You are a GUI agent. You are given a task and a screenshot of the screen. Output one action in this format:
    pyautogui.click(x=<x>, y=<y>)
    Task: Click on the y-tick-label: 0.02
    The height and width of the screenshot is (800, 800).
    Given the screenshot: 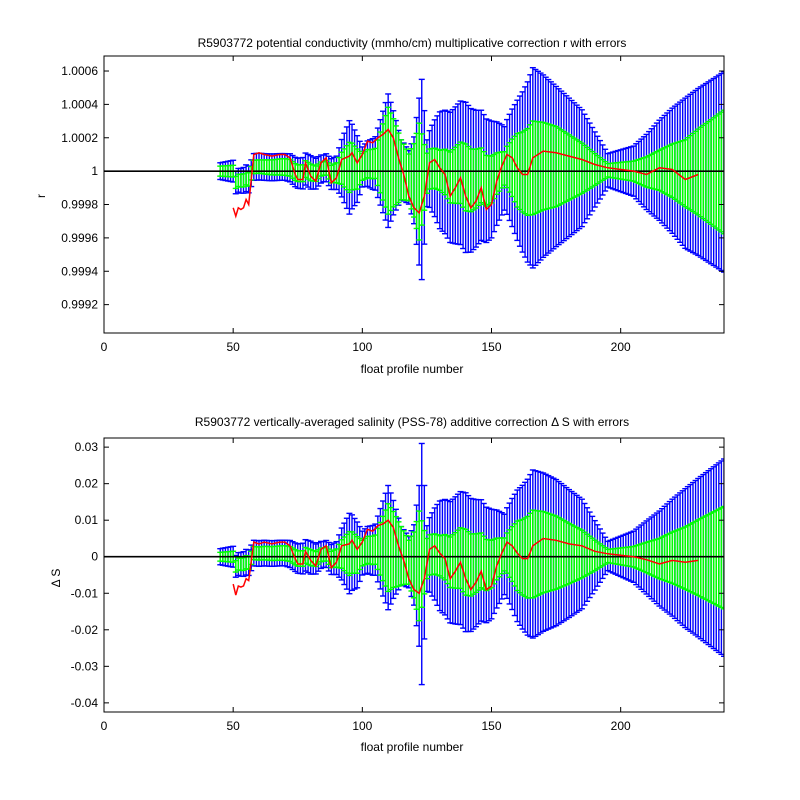 What is the action you would take?
    pyautogui.click(x=87, y=484)
    